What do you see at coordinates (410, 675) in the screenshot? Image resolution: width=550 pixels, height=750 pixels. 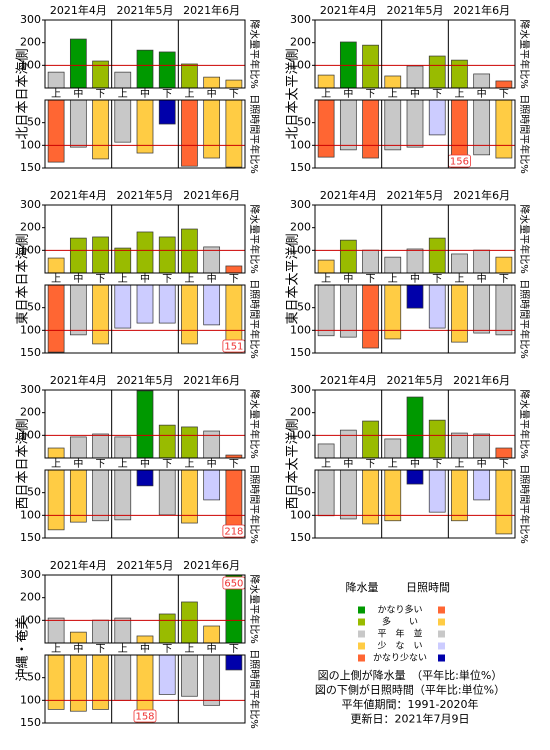 I see `note: 図の上側が降水量 （平年比:単位%）` at bounding box center [410, 675].